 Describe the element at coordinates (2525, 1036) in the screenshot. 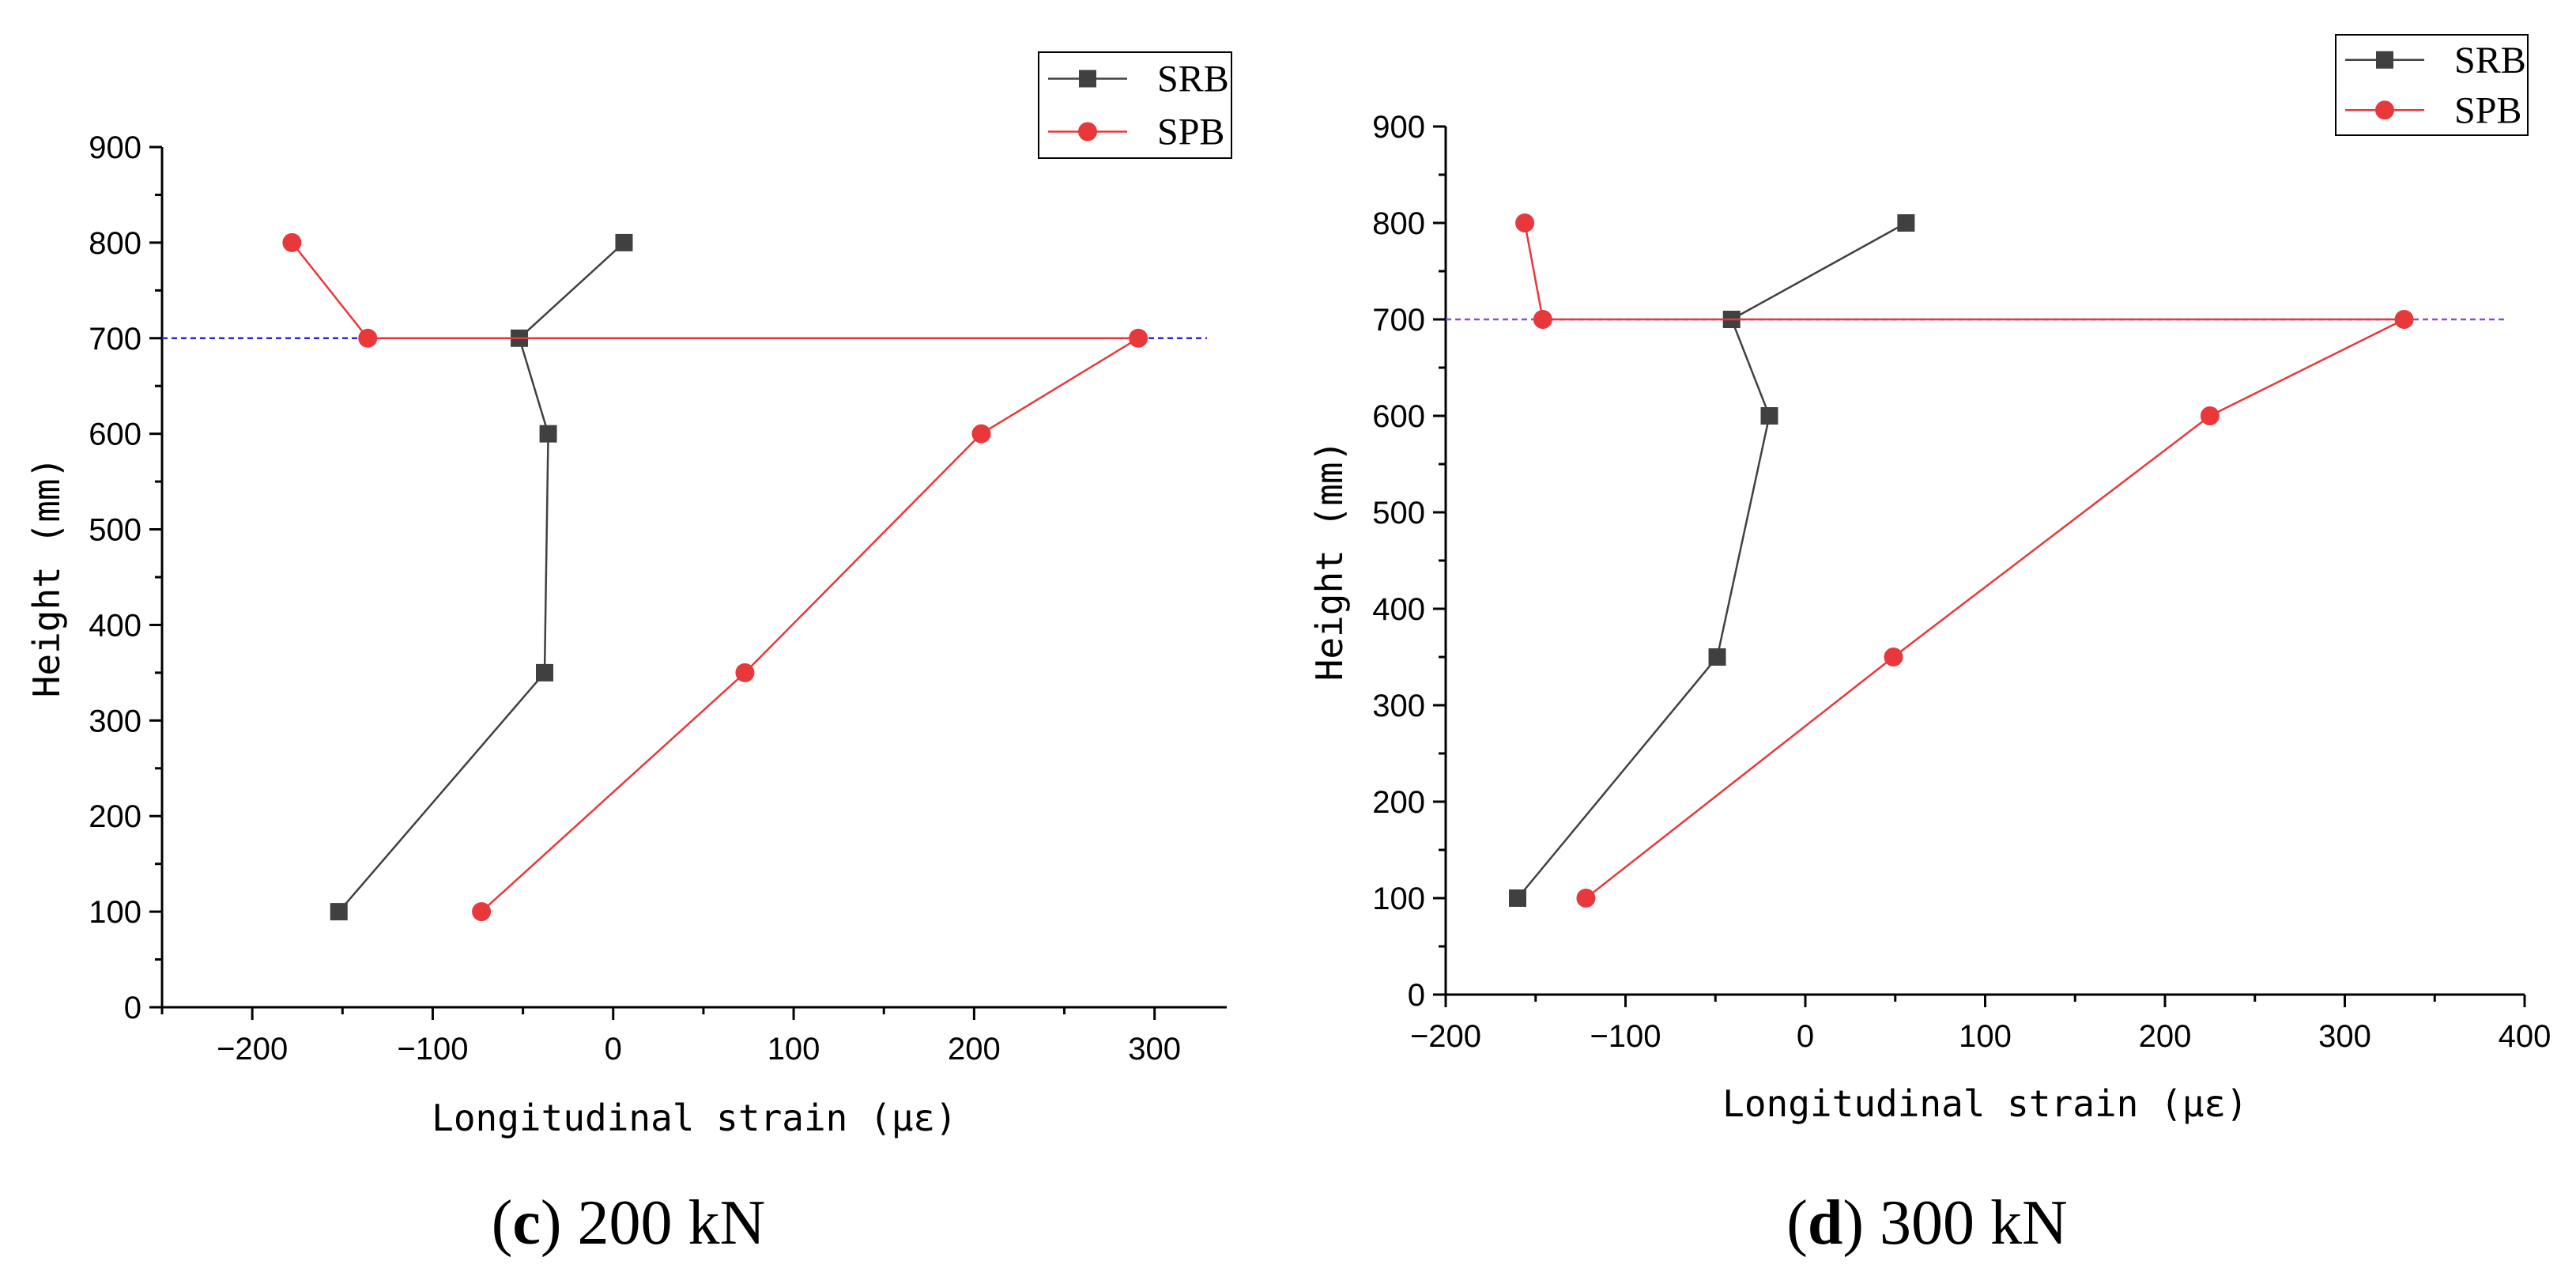

I see `x-tick-label: 400` at that location.